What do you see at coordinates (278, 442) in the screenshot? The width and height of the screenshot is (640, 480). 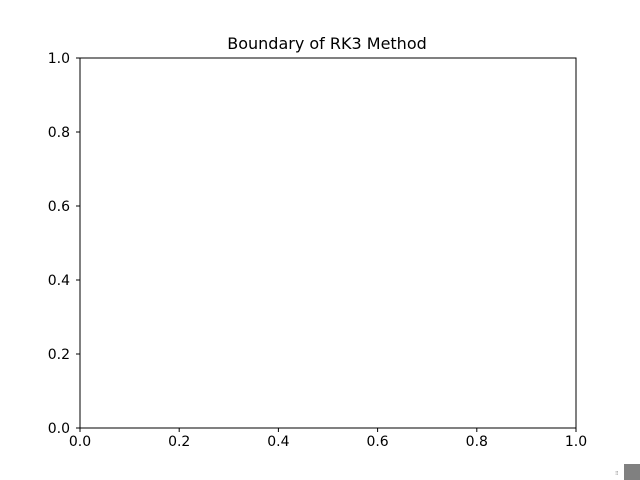 I see `x-tick-label: 0.4` at bounding box center [278, 442].